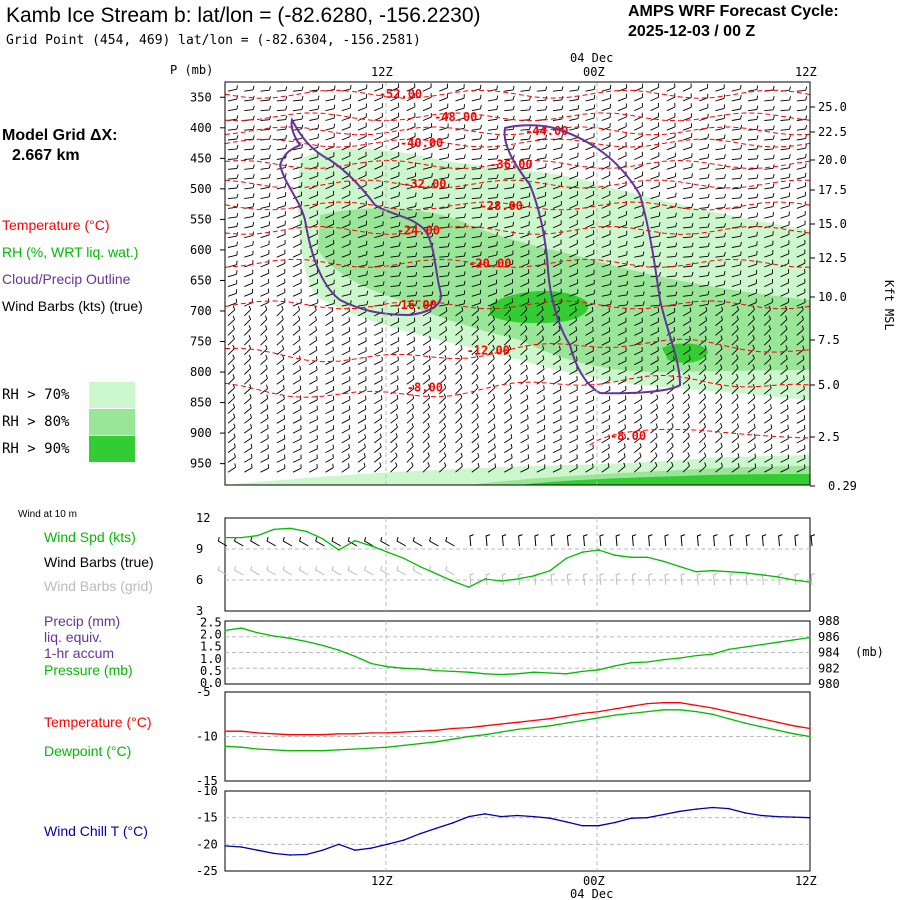 This screenshot has width=900, height=900. What do you see at coordinates (539, 307) in the screenshot?
I see `rh90-region-mid` at bounding box center [539, 307].